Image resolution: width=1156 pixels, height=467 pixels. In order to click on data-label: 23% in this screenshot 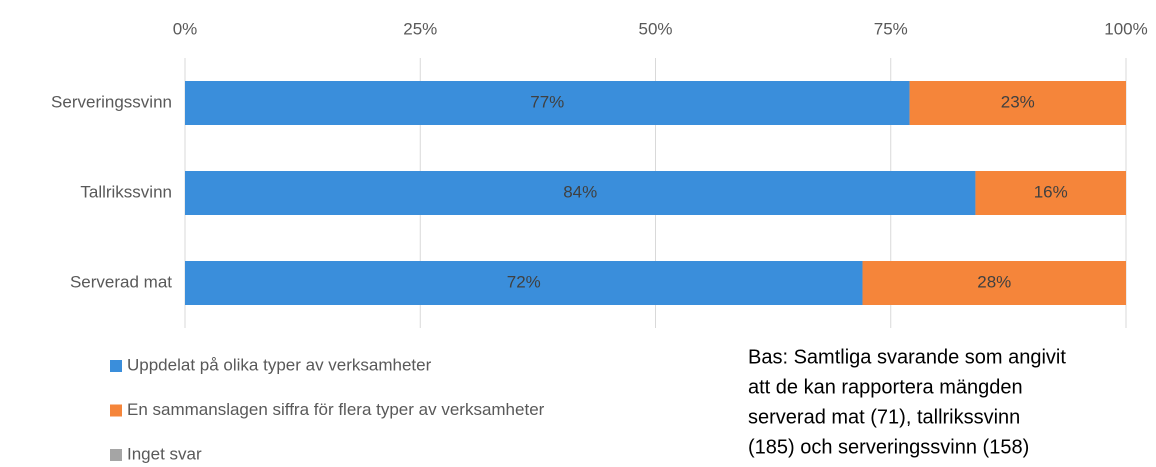, I will do `click(1018, 101)`.